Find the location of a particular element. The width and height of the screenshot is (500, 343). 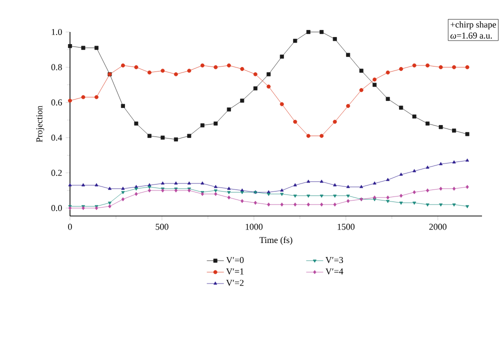

legend-label: V′=1 is located at coordinates (235, 271).